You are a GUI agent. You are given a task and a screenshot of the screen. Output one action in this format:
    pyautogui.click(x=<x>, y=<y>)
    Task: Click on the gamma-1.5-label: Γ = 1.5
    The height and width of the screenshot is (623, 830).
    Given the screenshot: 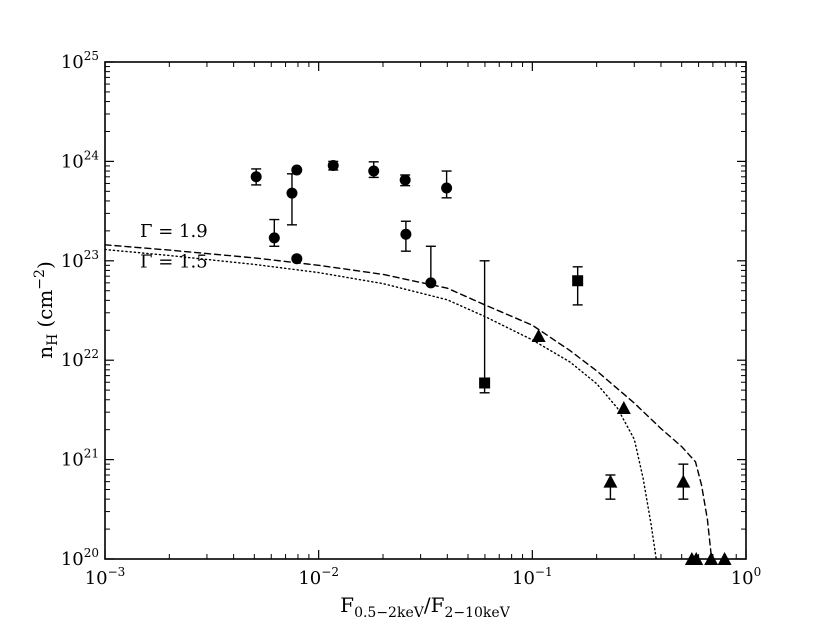 What is the action you would take?
    pyautogui.click(x=174, y=261)
    